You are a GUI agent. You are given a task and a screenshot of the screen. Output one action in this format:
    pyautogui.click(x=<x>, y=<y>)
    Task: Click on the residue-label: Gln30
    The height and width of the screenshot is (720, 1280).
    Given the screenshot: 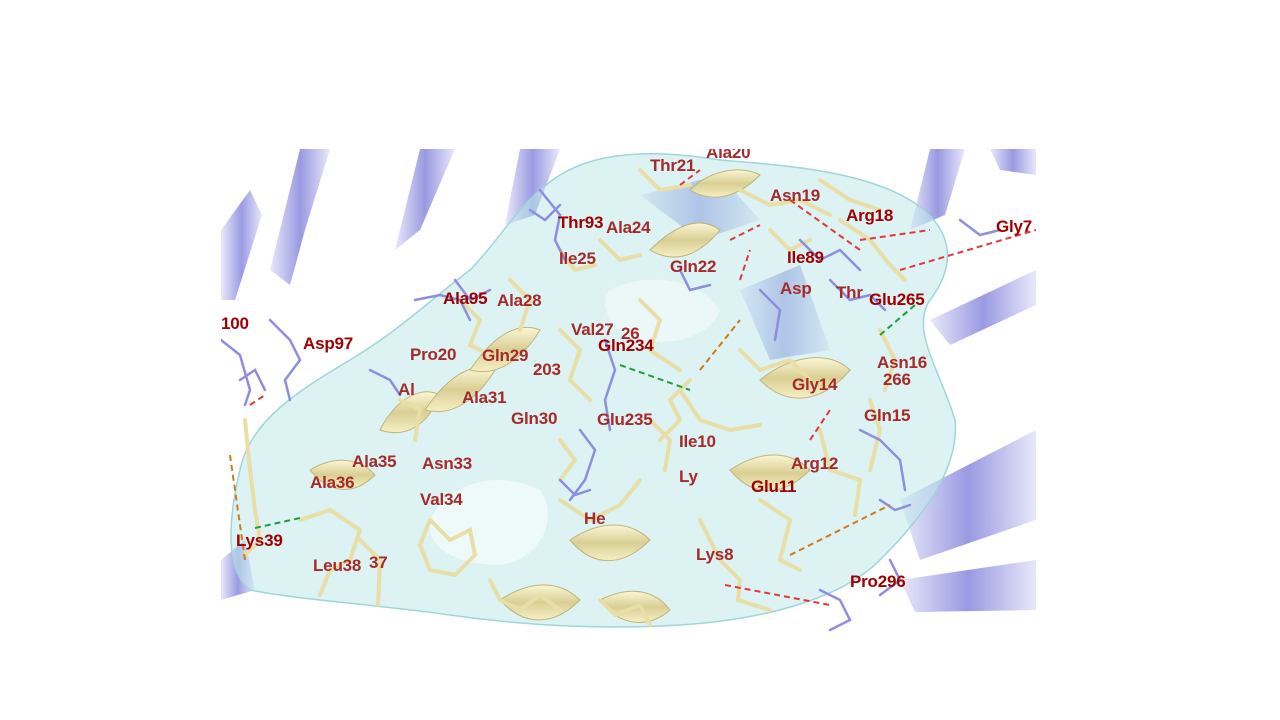 What is the action you would take?
    pyautogui.click(x=534, y=418)
    